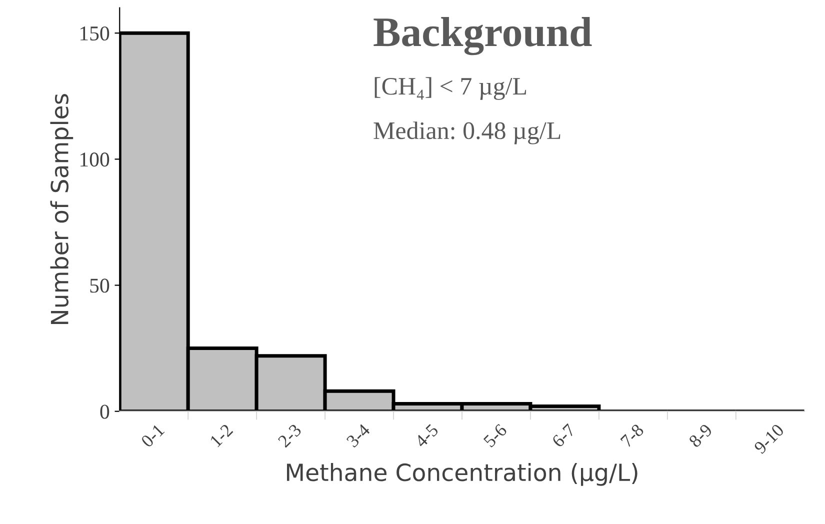  Describe the element at coordinates (563, 435) in the screenshot. I see `x-tick-label: 6-7` at that location.